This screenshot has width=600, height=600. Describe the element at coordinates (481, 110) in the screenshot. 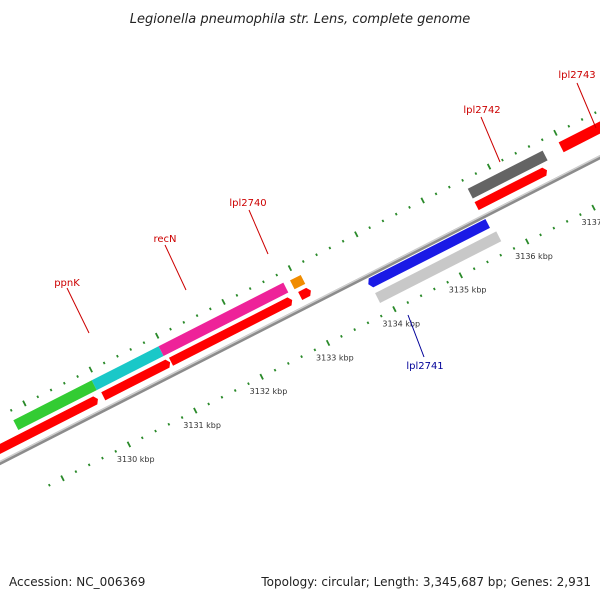

I see `gene-label-lpl2742: lpl2742` at that location.